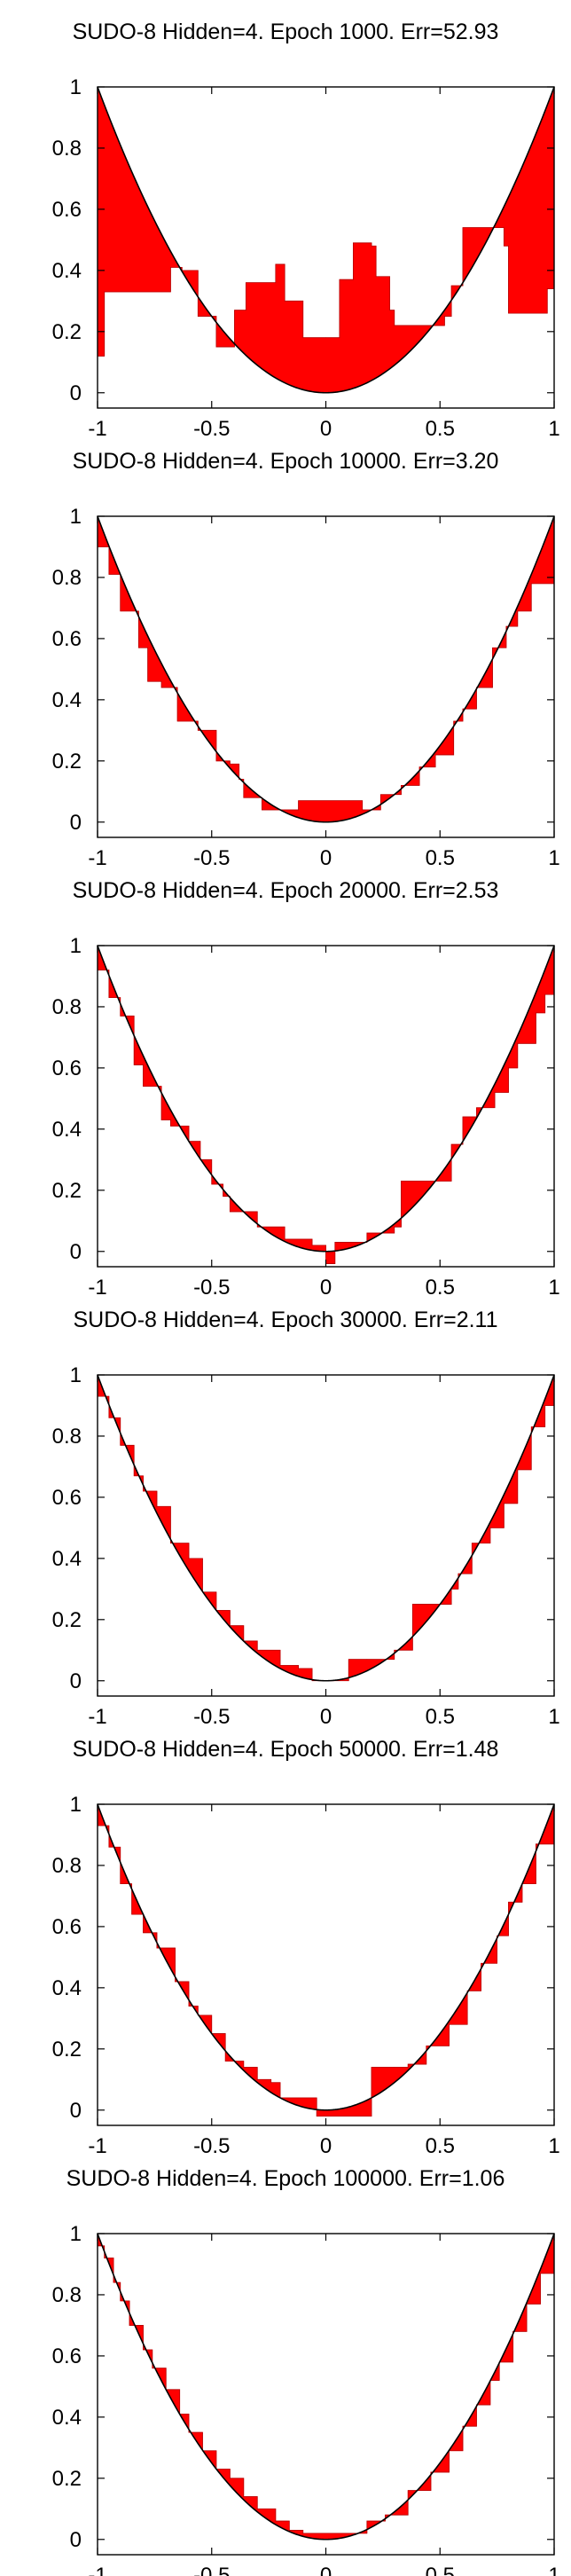 Image resolution: width=571 pixels, height=2576 pixels. Describe the element at coordinates (285, 32) in the screenshot. I see `chart-title: SUDO-8 Hidden=4. Epoch 1000. Err=52.93` at that location.